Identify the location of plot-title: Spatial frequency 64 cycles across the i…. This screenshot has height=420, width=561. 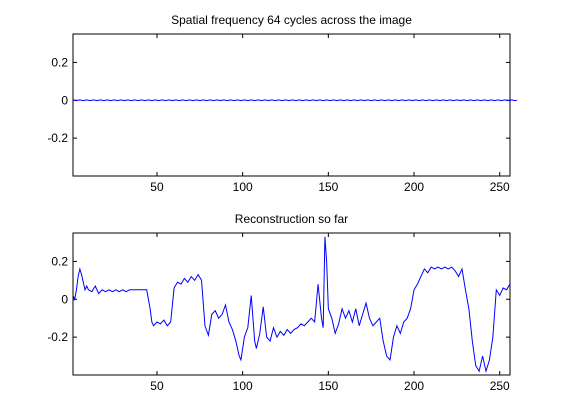
(291, 20).